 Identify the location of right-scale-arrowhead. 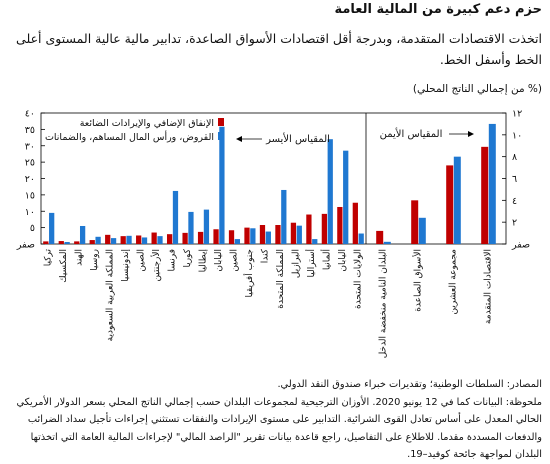
(471, 134).